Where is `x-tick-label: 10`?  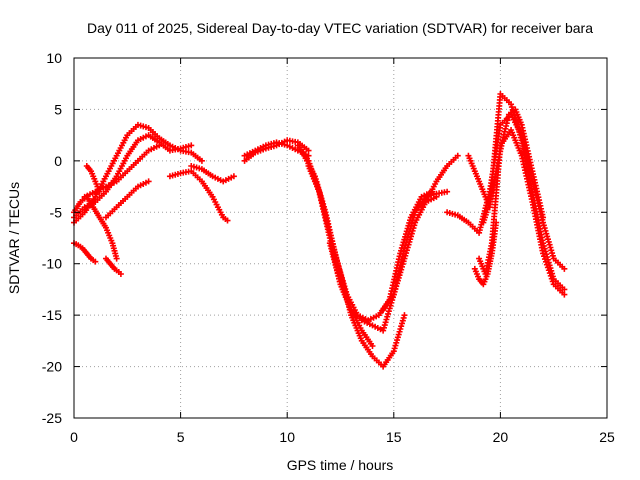
x-tick-label: 10 is located at coordinates (287, 437).